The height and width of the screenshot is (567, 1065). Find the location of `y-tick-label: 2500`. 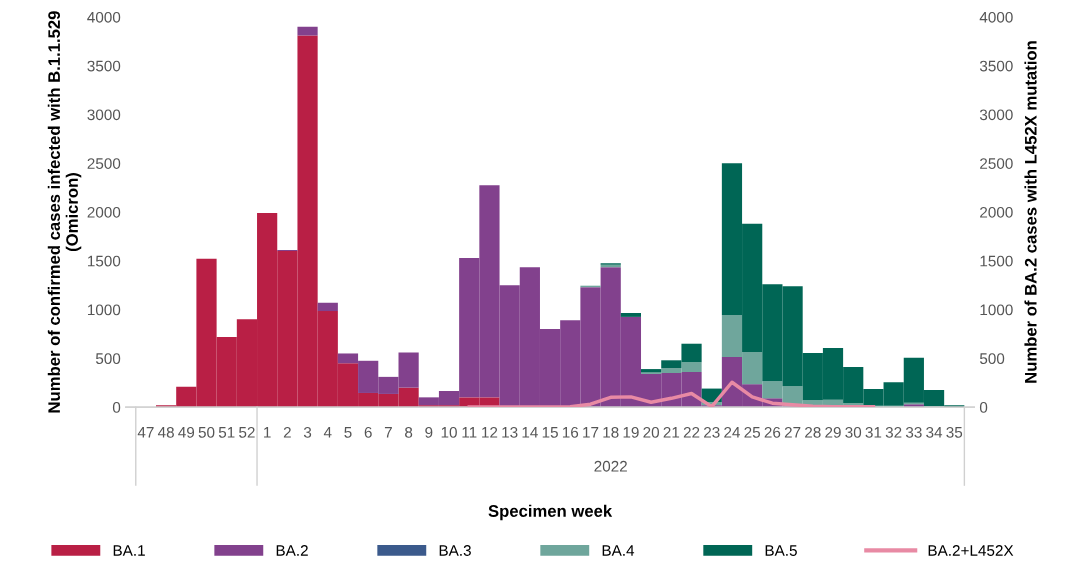

y-tick-label: 2500 is located at coordinates (104, 163).